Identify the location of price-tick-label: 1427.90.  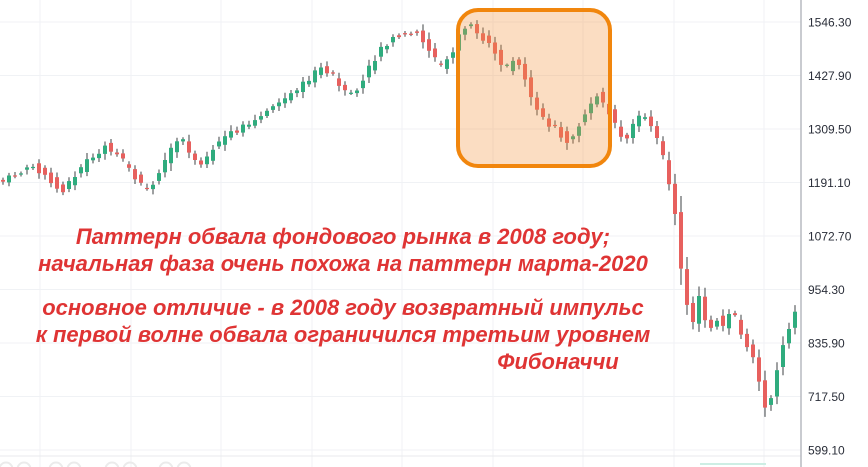
(830, 76).